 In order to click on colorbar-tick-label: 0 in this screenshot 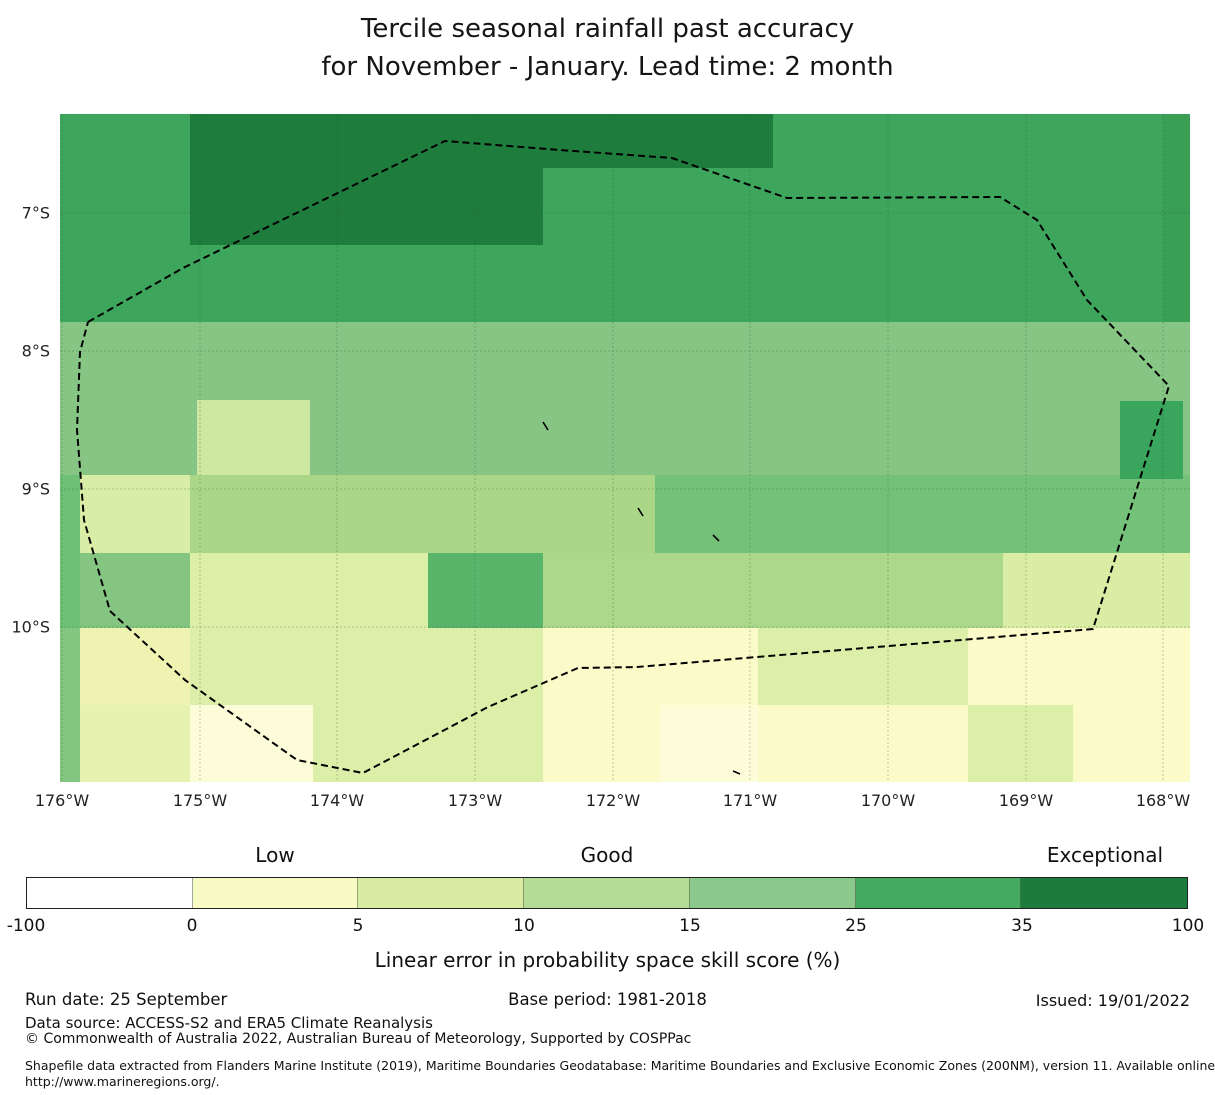, I will do `click(192, 926)`.